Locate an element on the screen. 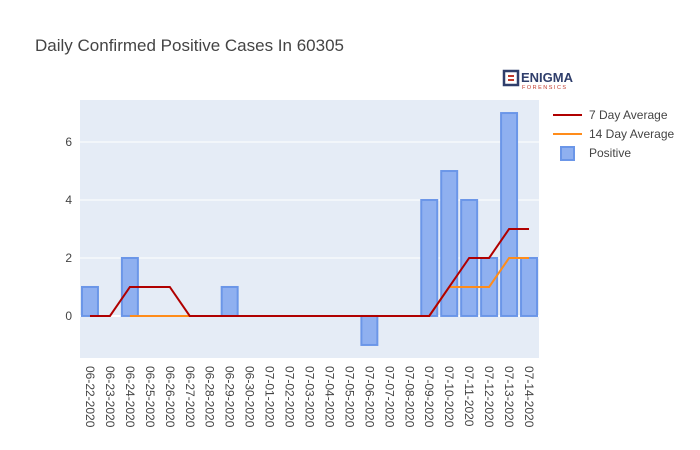 The width and height of the screenshot is (700, 450). x-tick-label: 07-03-2020 is located at coordinates (310, 397).